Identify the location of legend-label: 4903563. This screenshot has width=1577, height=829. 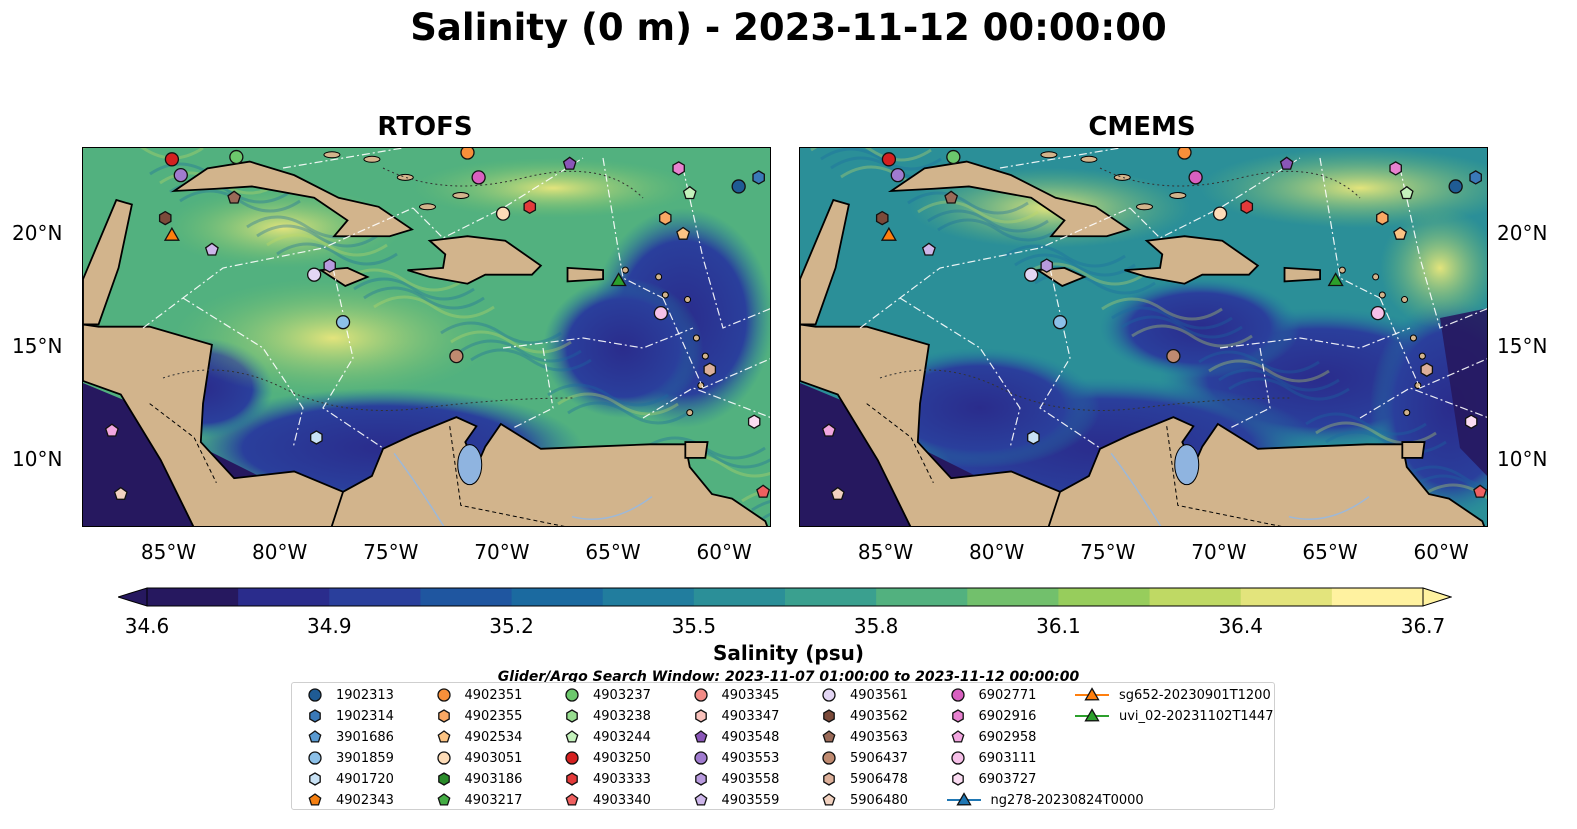
(879, 737).